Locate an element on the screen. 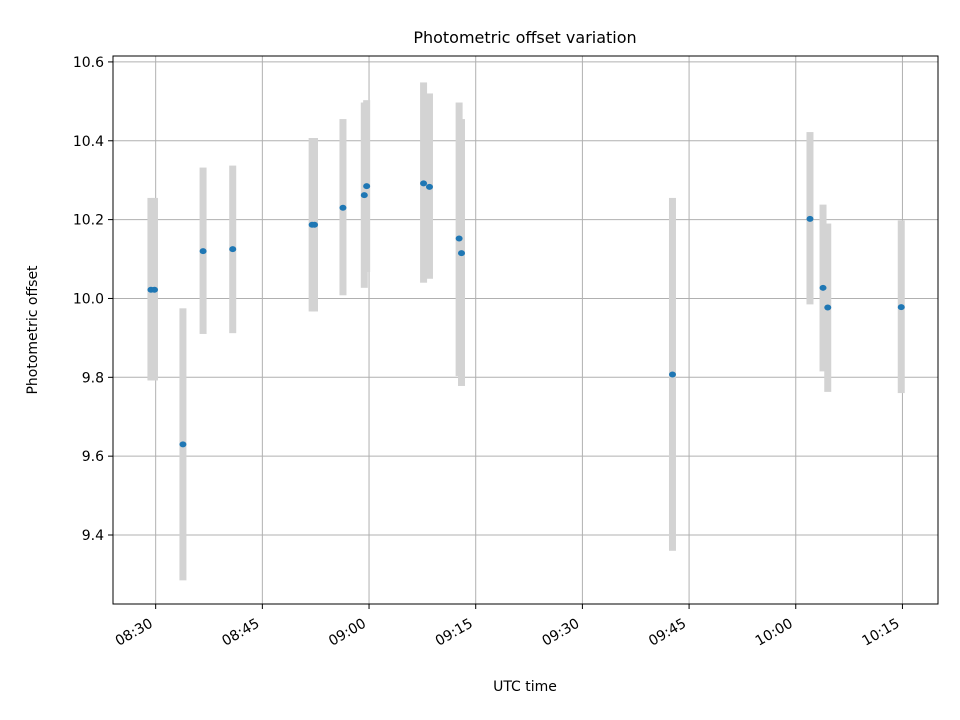  y-tick-label: 10.2 is located at coordinates (88, 221).